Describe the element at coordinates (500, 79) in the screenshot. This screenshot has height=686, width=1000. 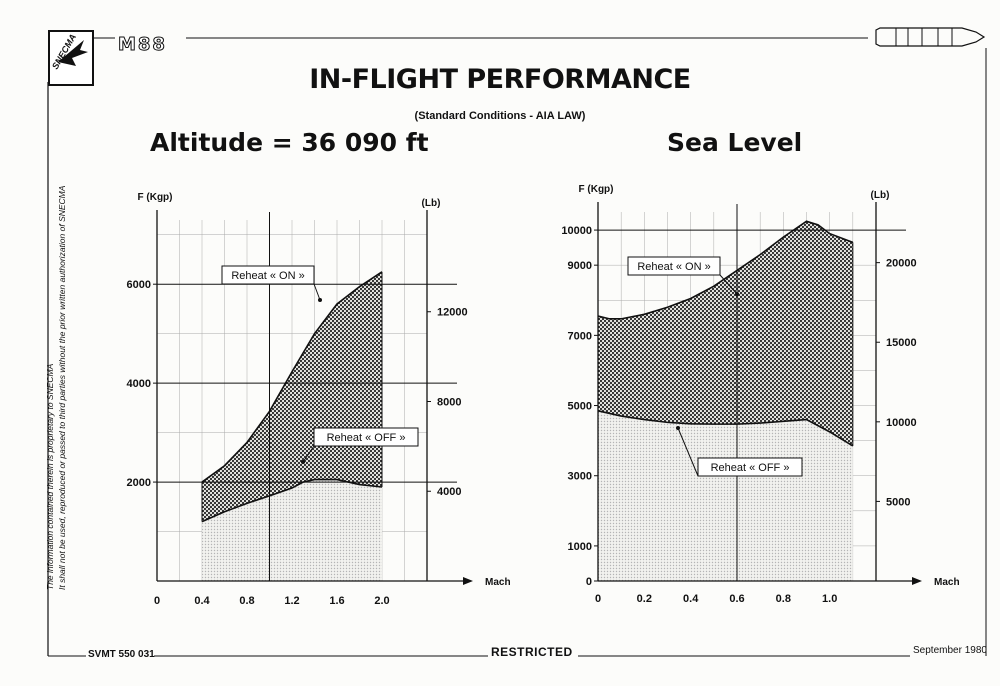
I see `page-title: IN-FLIGHT PERFORMANCE` at that location.